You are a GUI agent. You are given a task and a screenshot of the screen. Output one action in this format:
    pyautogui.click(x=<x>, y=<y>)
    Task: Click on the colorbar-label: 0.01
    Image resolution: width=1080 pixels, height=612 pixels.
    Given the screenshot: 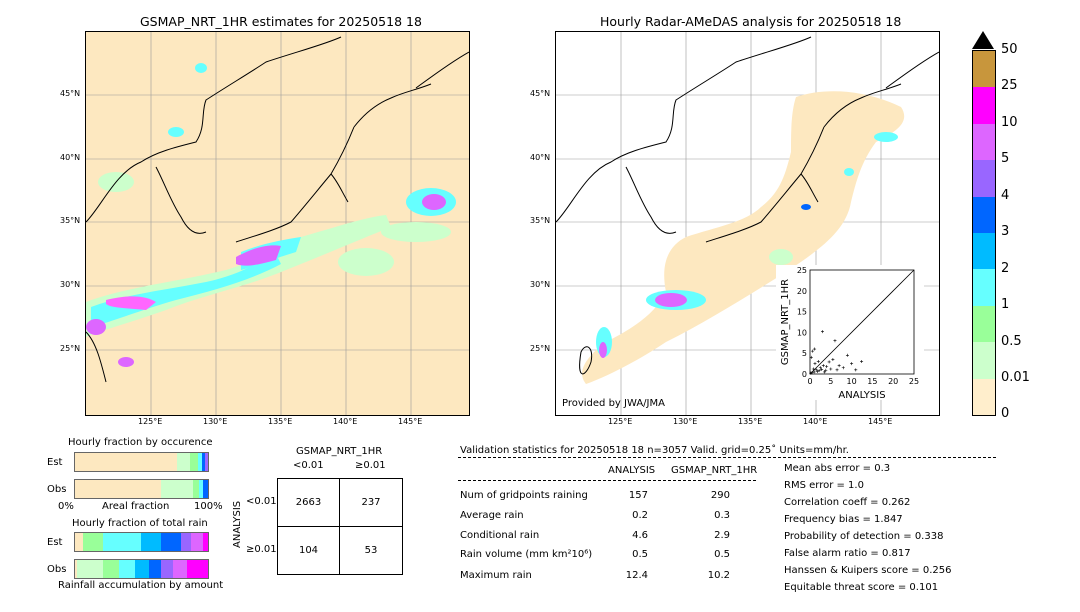 What is the action you would take?
    pyautogui.click(x=1015, y=377)
    